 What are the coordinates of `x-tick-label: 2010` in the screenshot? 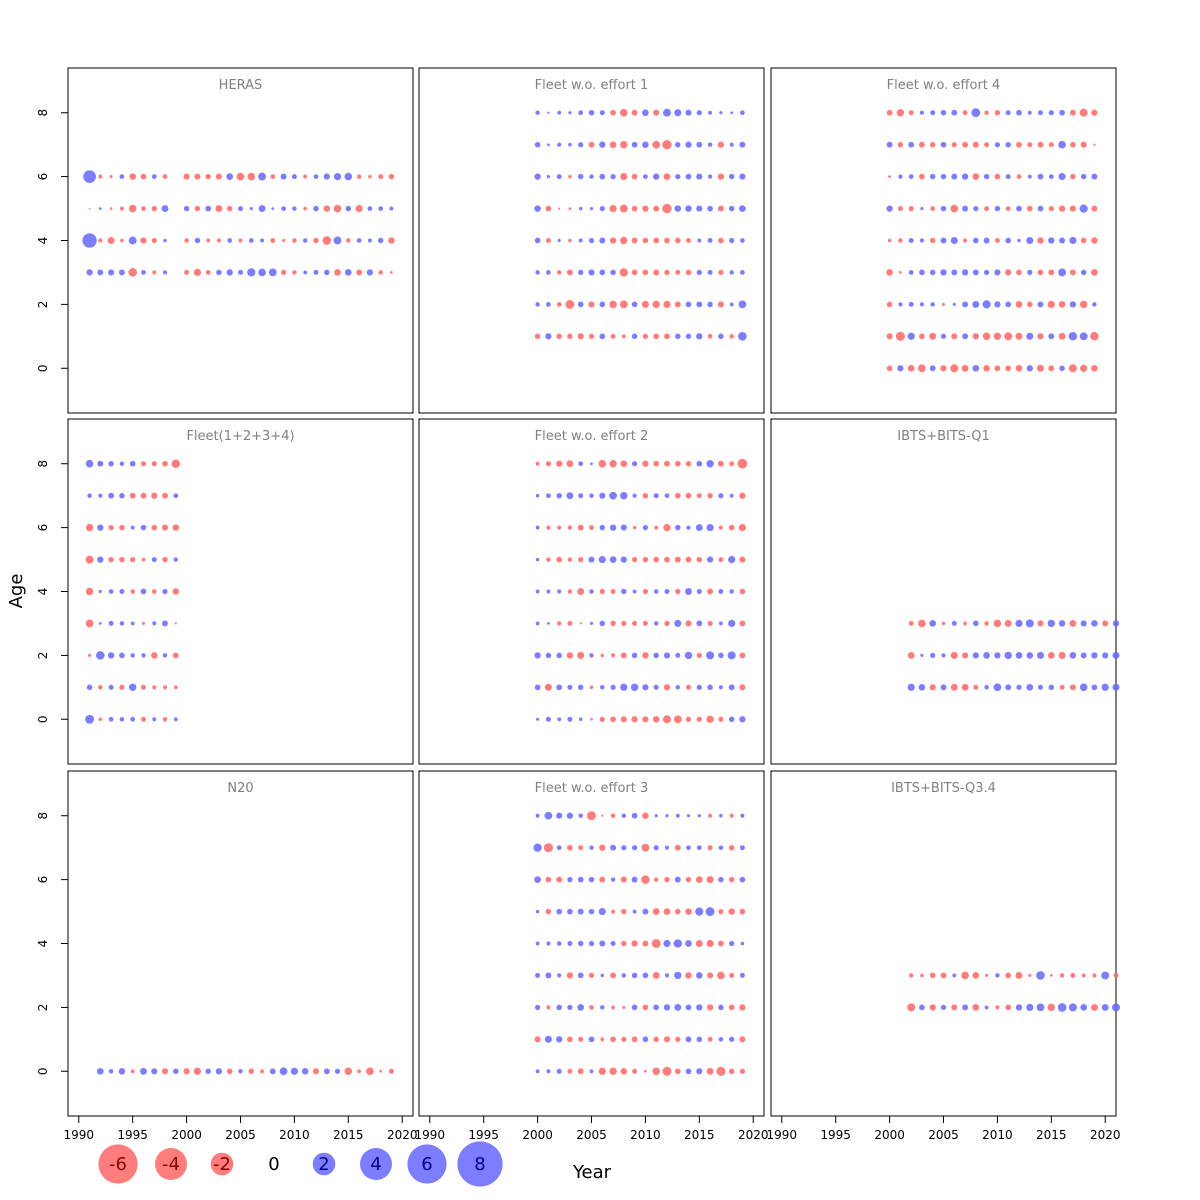 It's located at (997, 1135).